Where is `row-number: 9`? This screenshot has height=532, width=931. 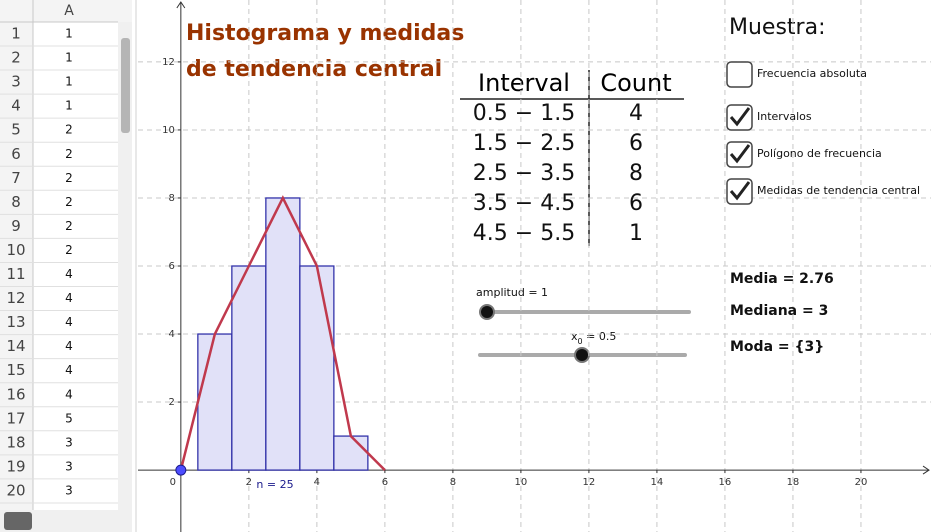
row-number: 9 is located at coordinates (16, 226).